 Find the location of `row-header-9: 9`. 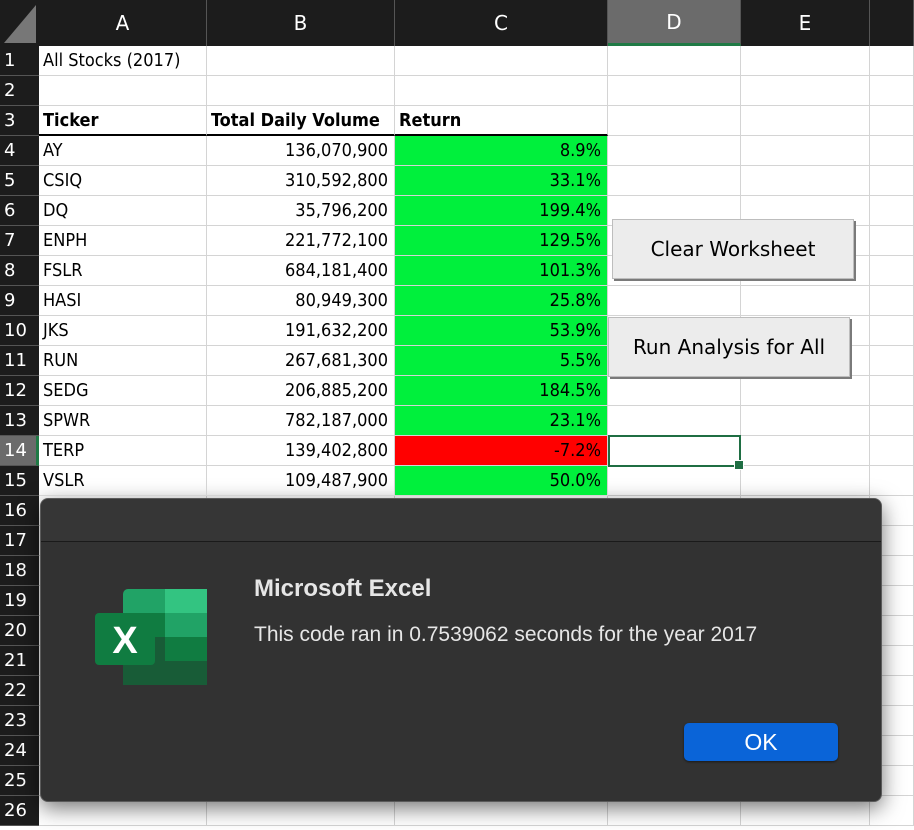

row-header-9: 9 is located at coordinates (19, 301).